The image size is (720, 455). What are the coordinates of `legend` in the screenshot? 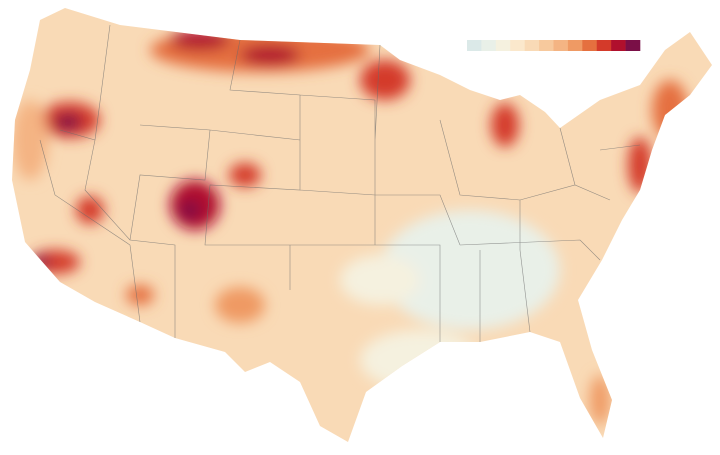 It's located at (554, 45).